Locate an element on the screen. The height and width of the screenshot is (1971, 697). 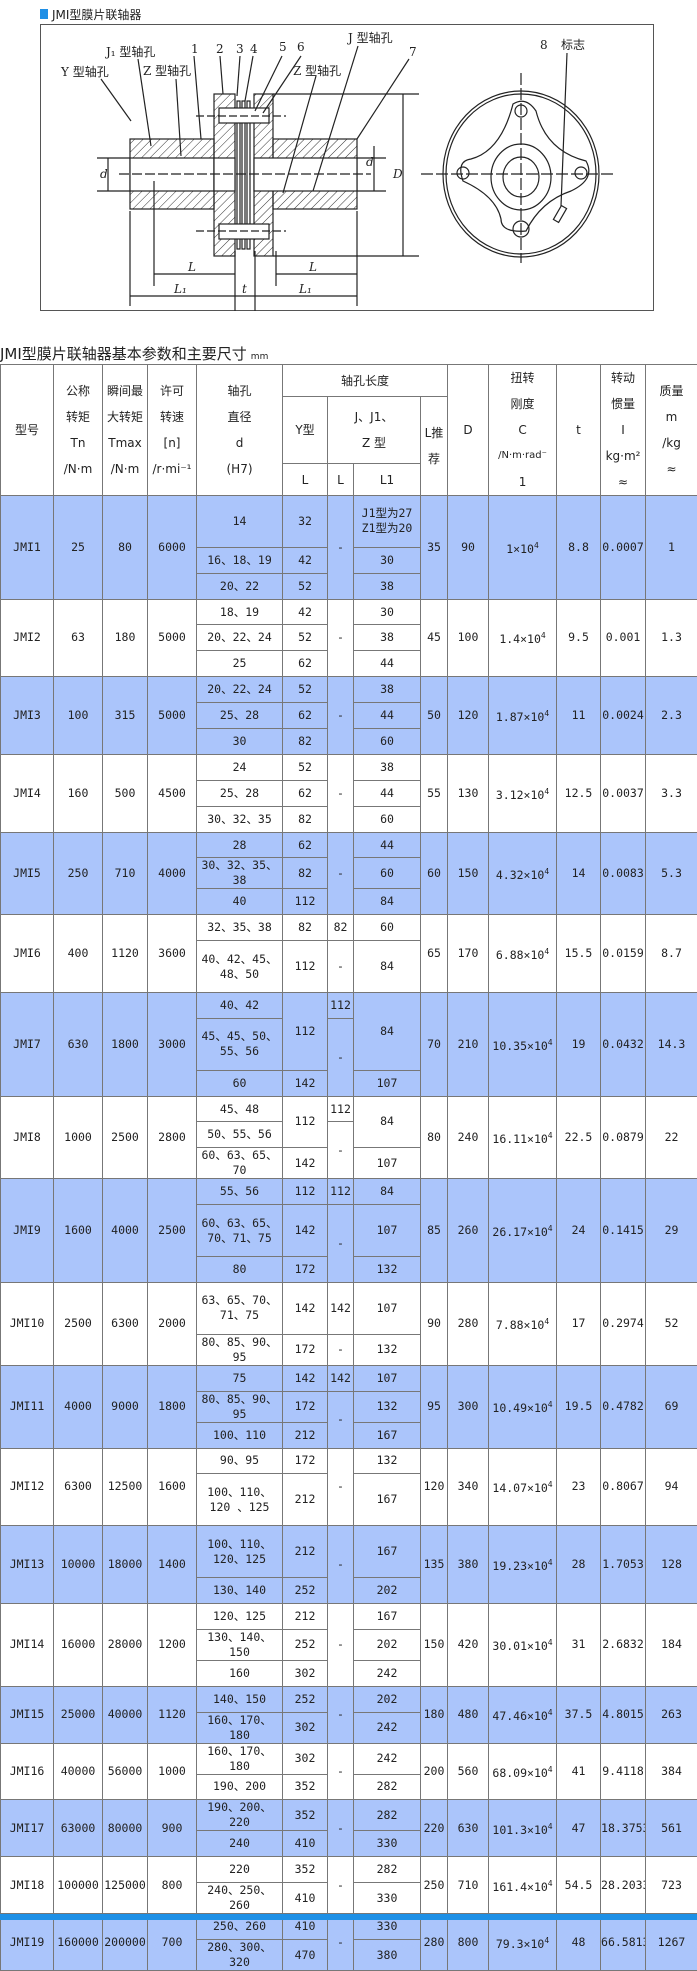
cell-bore-diameter: 100、110、120、125 is located at coordinates (240, 1552).